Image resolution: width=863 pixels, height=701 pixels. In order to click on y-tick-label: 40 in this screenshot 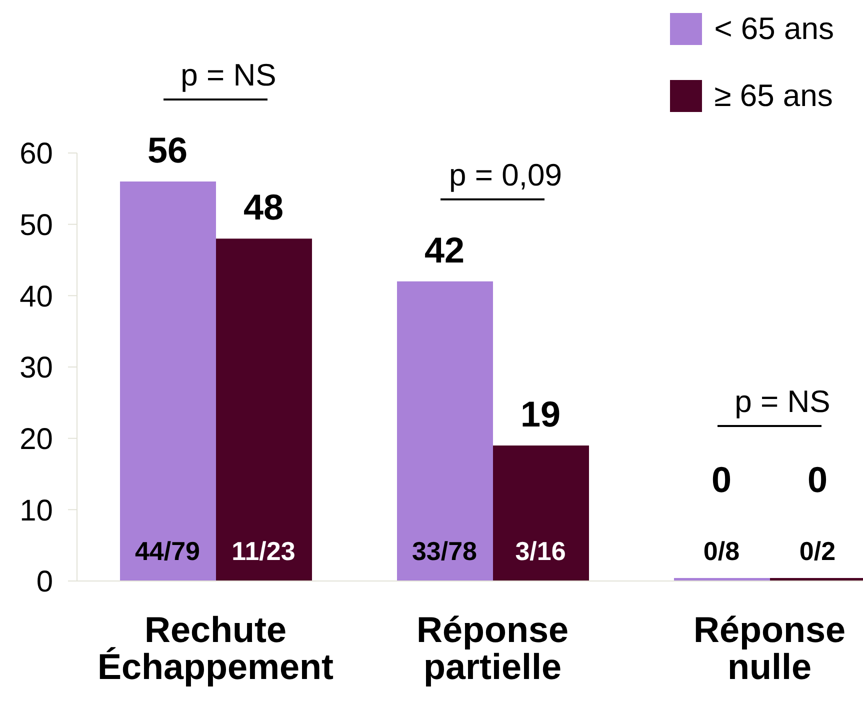, I will do `click(36, 297)`.